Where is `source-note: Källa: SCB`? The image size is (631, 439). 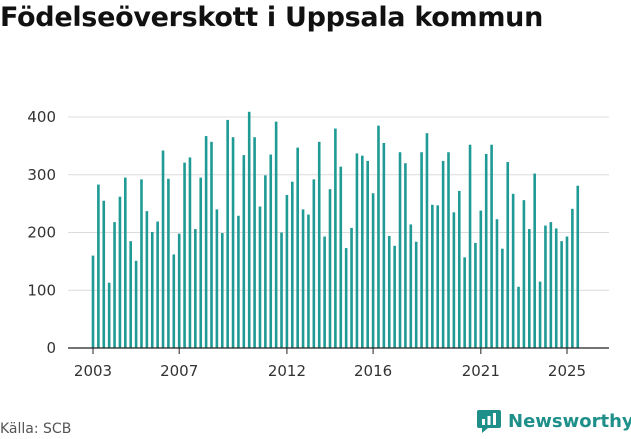
source-note: Källa: SCB is located at coordinates (36, 429).